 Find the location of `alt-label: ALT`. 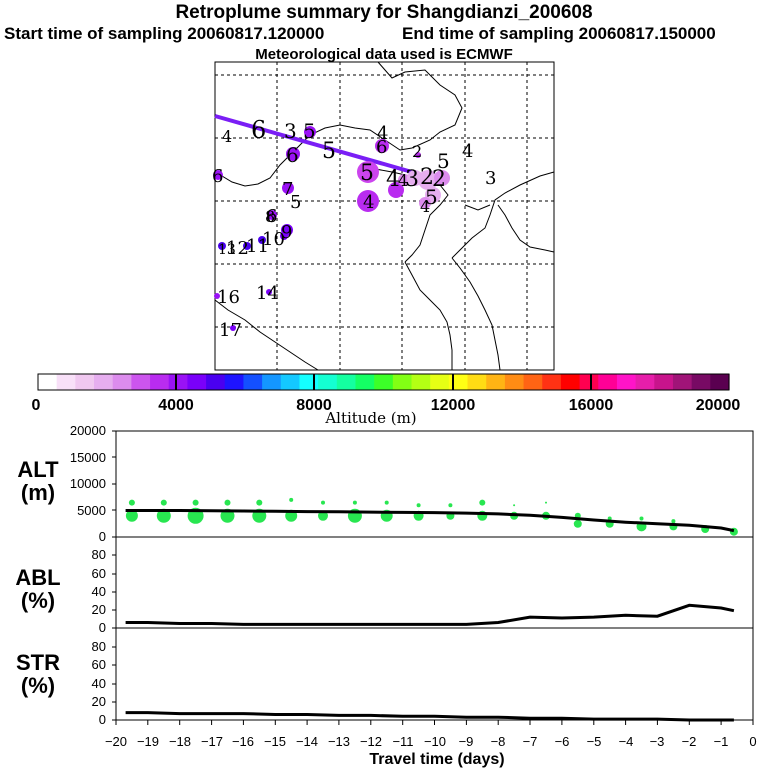

alt-label: ALT is located at coordinates (38, 469).